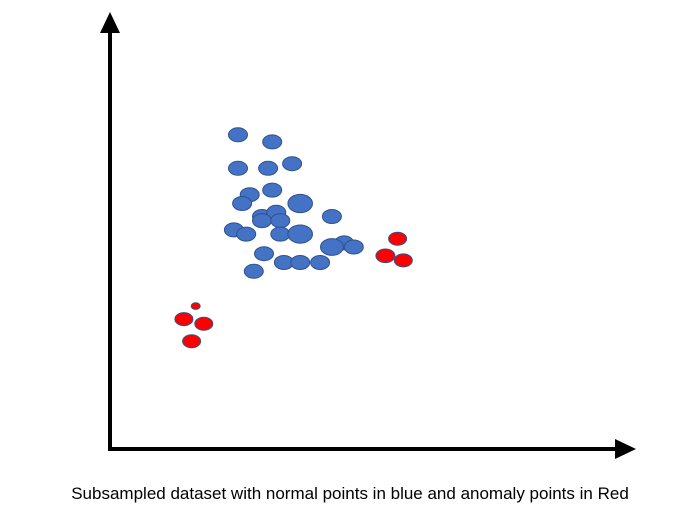 Image resolution: width=700 pixels, height=515 pixels. Describe the element at coordinates (625, 449) in the screenshot. I see `x-axis-arrowhead` at that location.